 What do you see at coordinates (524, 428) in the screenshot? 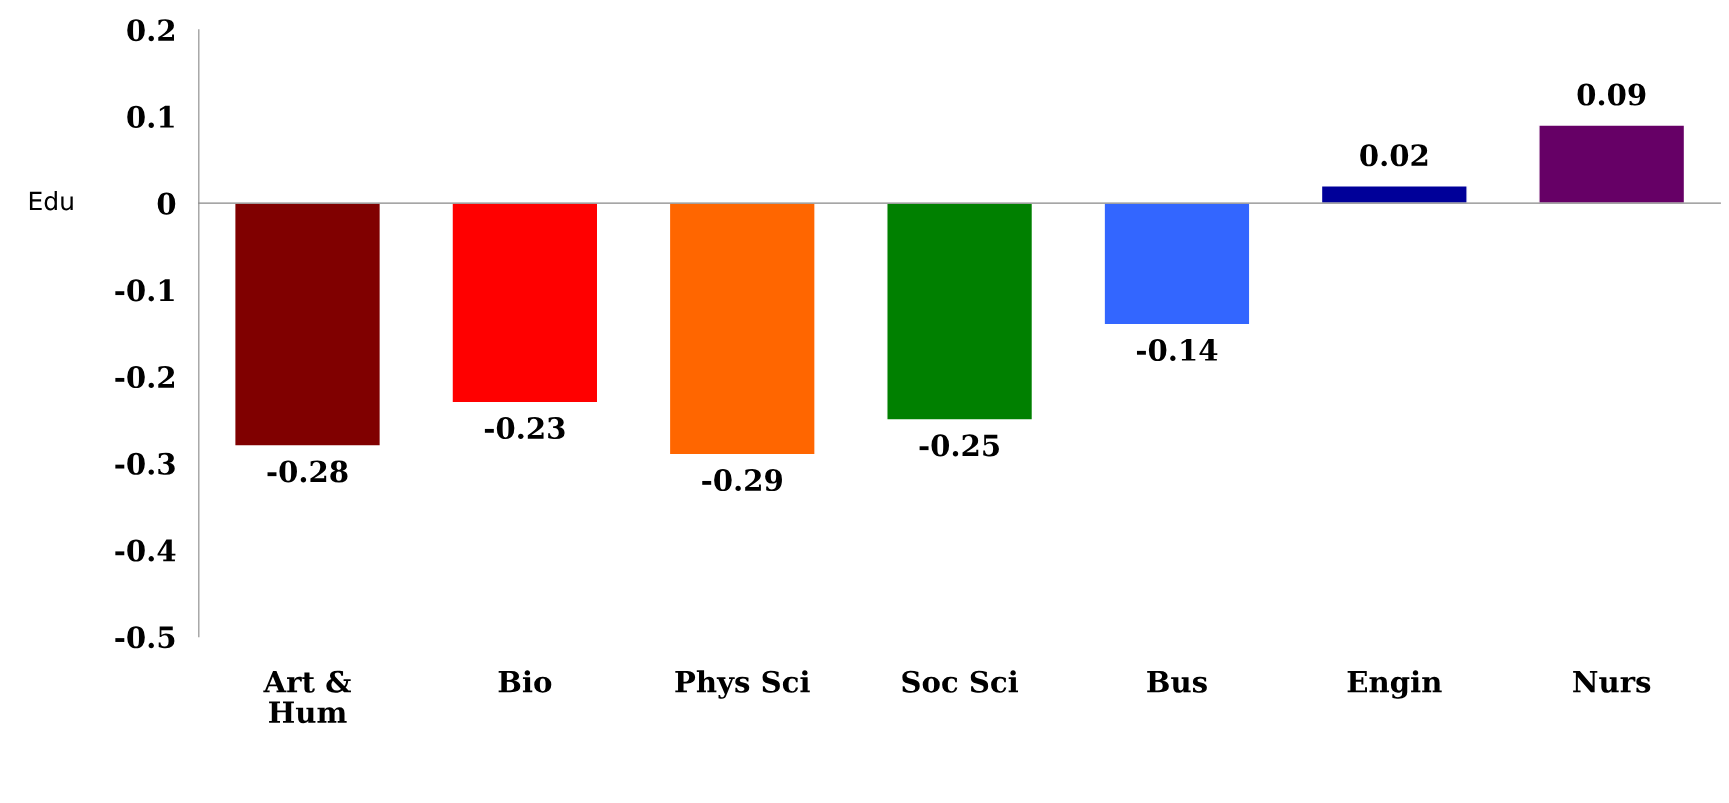
I see `data-label: -0.23` at bounding box center [524, 428].